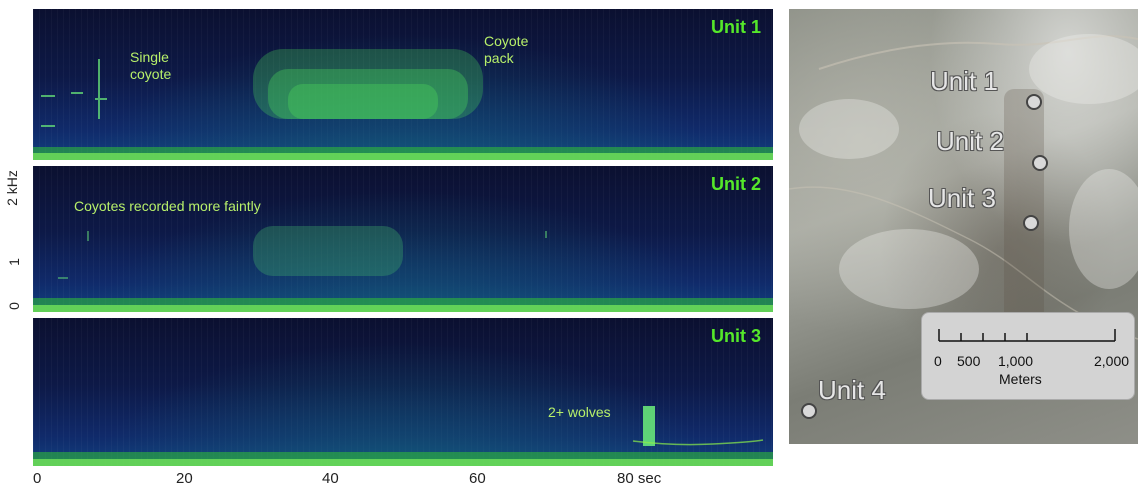 This screenshot has width=1138, height=492. What do you see at coordinates (938, 361) in the screenshot?
I see `scale-tick-0: 0` at bounding box center [938, 361].